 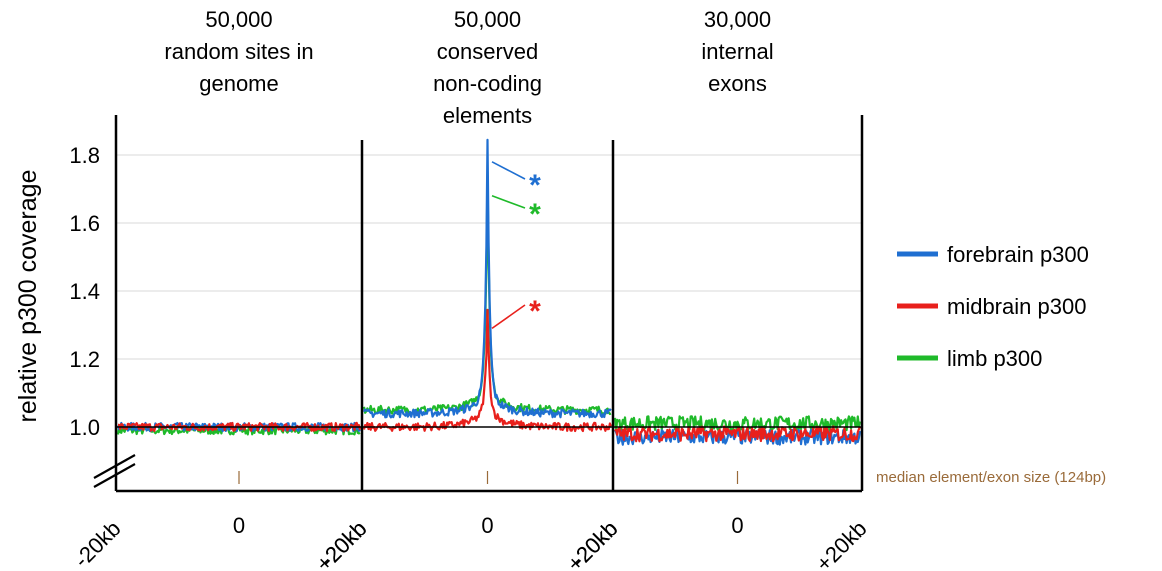 I want to click on panel-header-line: non-coding, so click(x=487, y=83).